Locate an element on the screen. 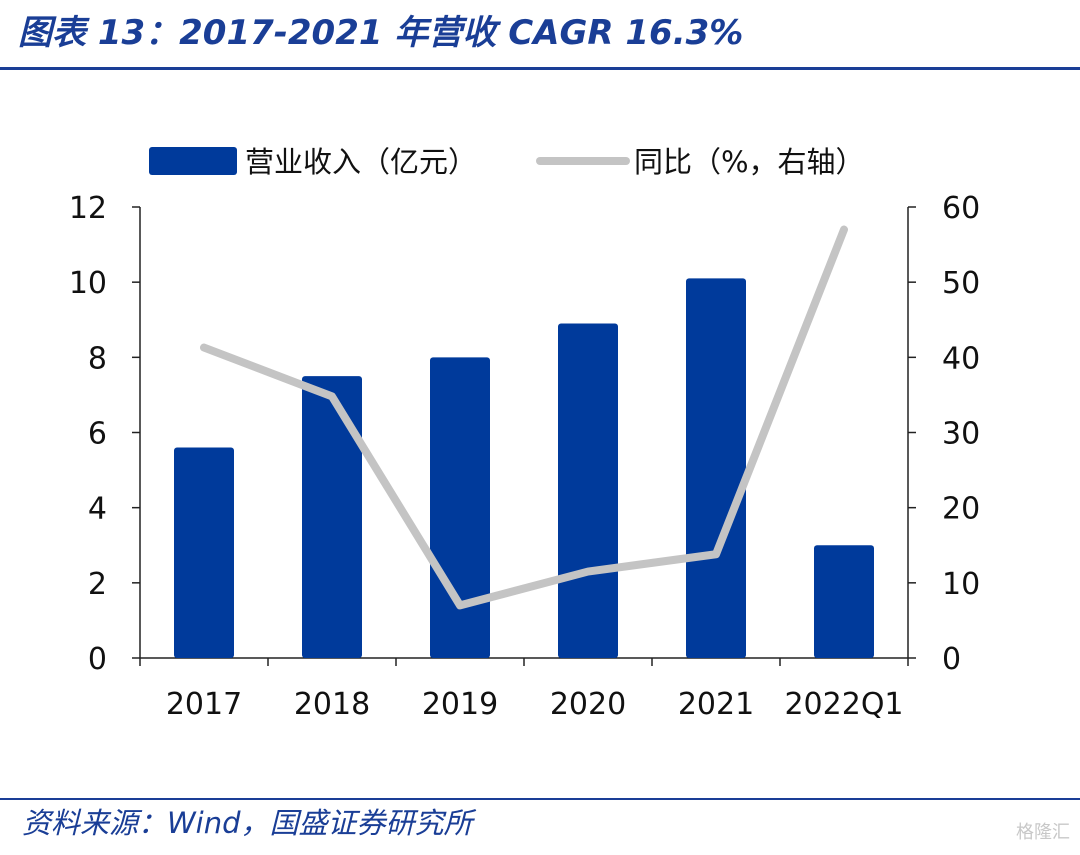 The width and height of the screenshot is (1080, 855). x-axis-tick-label: 2020 is located at coordinates (588, 704).